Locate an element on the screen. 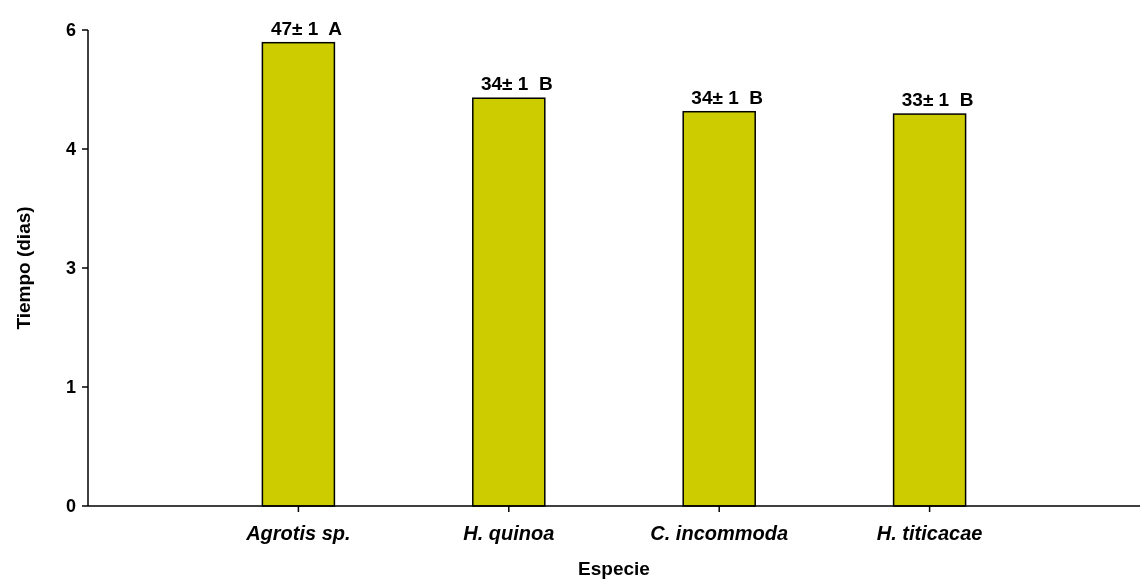 The height and width of the screenshot is (581, 1146). y-tick-label: 1 is located at coordinates (70, 387).